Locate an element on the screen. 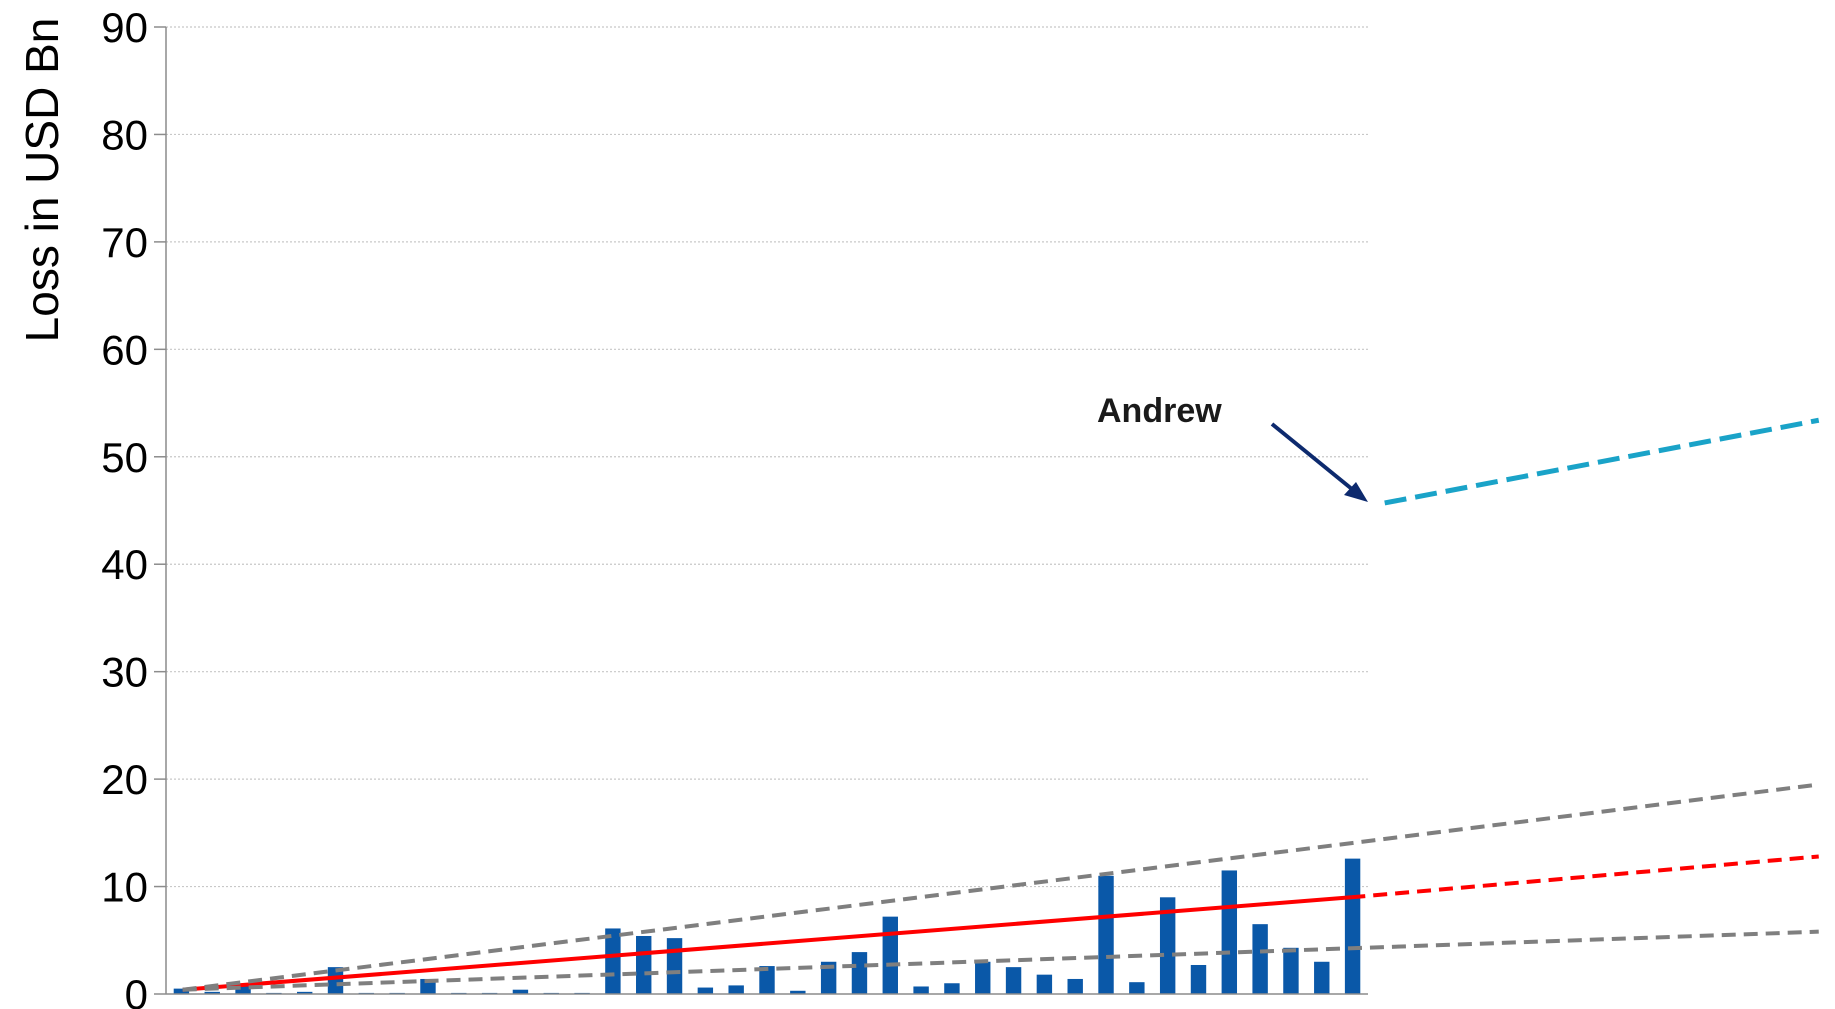 This screenshot has height=1009, width=1835. y-axis-title: Loss in USD Bn is located at coordinates (42, 180).